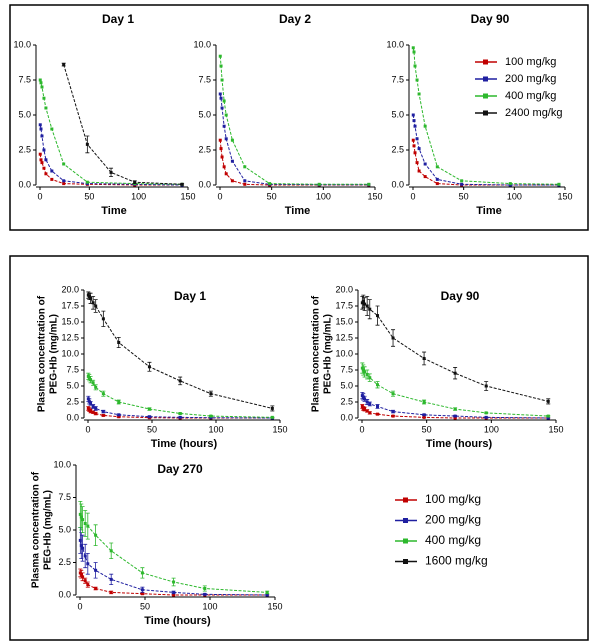 Image resolution: width=600 pixels, height=644 pixels. I want to click on y-tick-label: 12.5, so click(344, 337).